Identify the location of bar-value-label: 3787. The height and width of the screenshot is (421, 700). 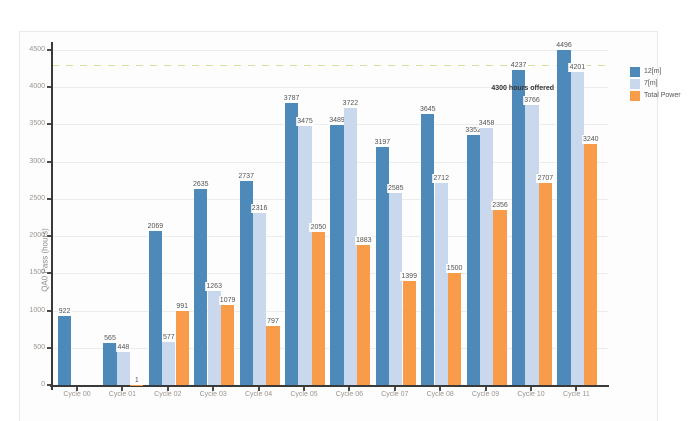
(291, 99).